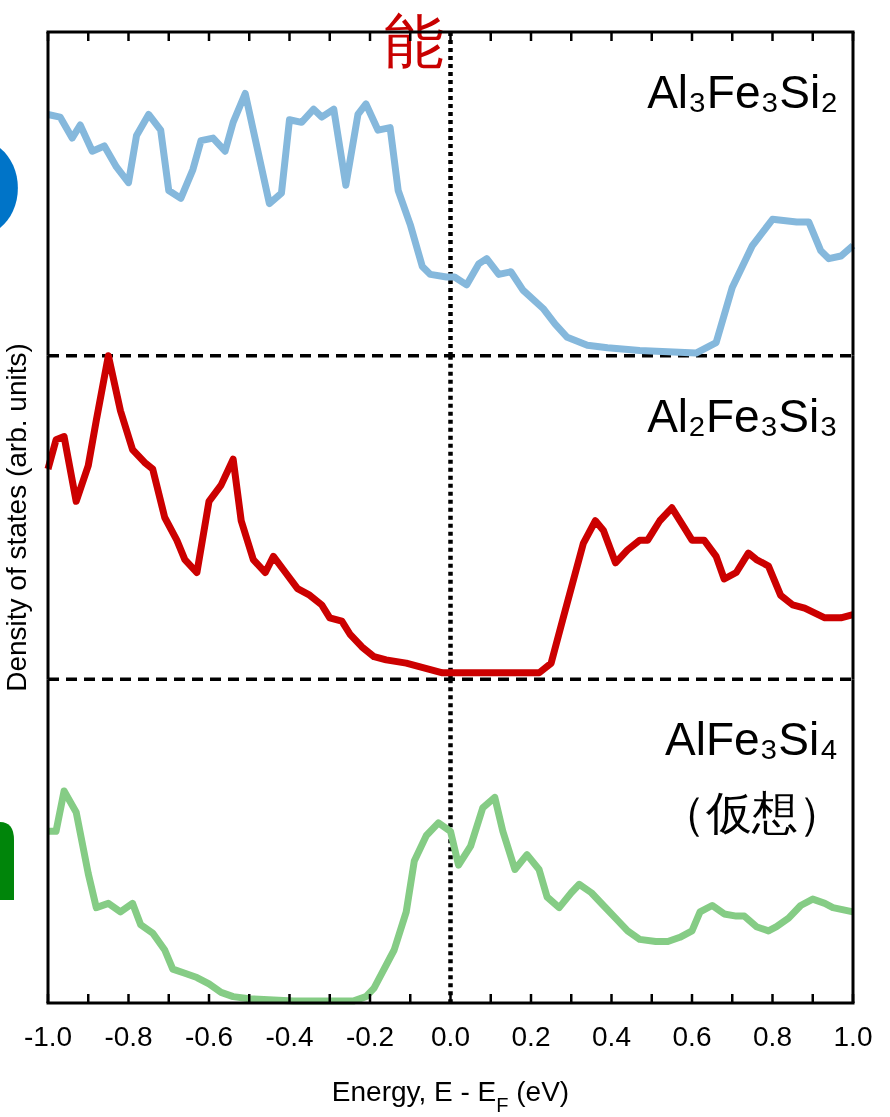  I want to click on x-tick-label: 0.8, so click(772, 1036).